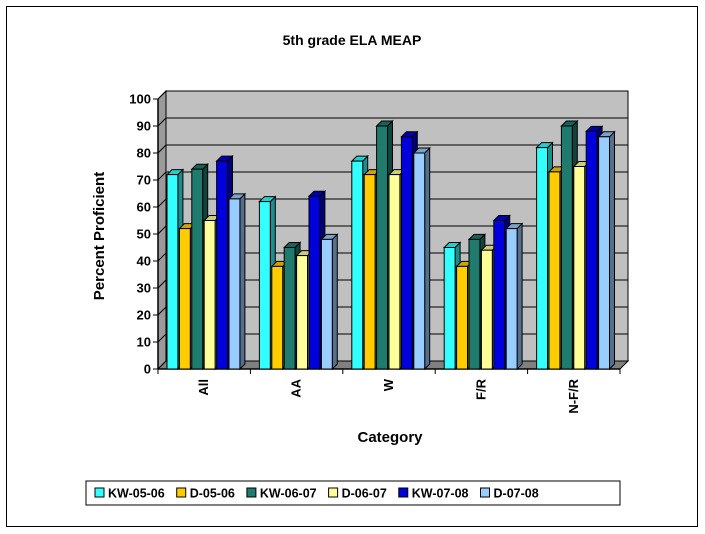 This screenshot has width=705, height=534. Describe the element at coordinates (144, 288) in the screenshot. I see `y-tick-label: 30` at that location.